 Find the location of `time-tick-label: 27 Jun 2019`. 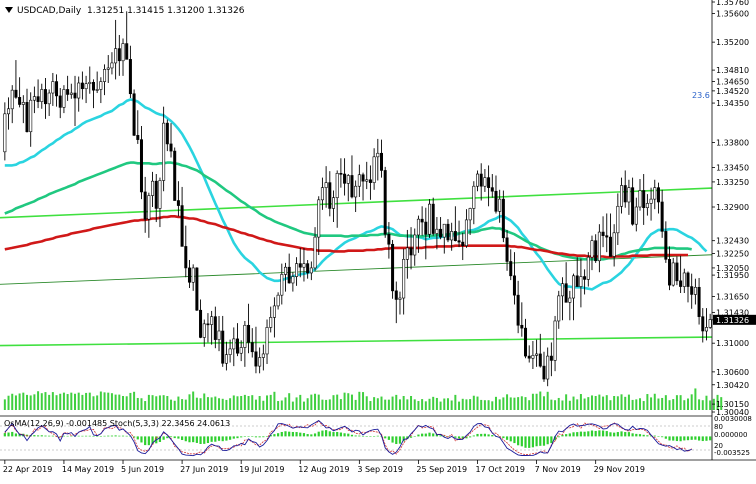

time-tick-label: 27 Jun 2019 is located at coordinates (204, 469).